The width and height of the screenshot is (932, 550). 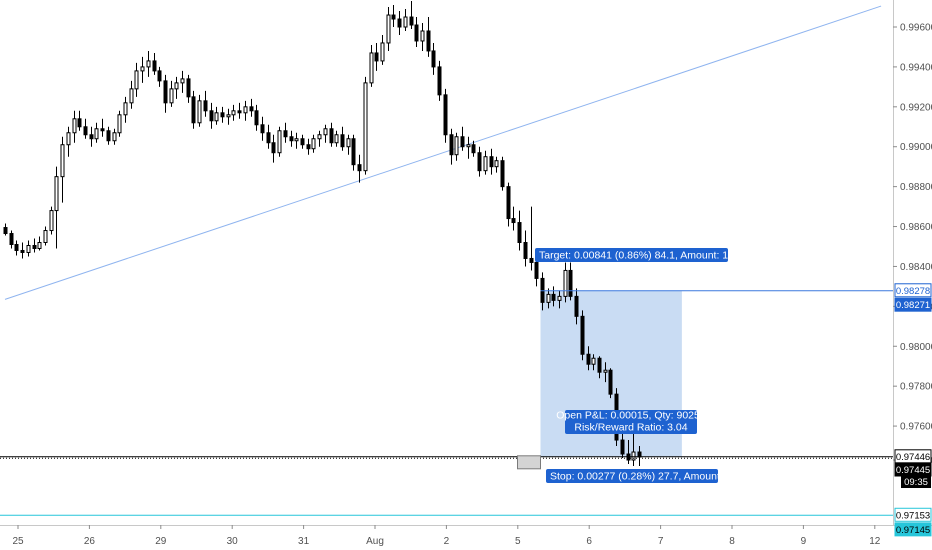 What do you see at coordinates (447, 541) in the screenshot?
I see `x-tick-label: 2` at bounding box center [447, 541].